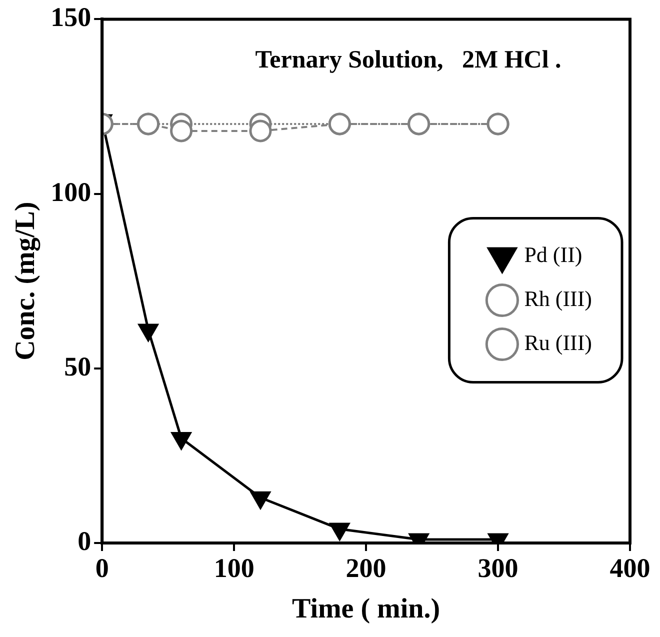  I want to click on y-tick-label: 150, so click(71, 17).